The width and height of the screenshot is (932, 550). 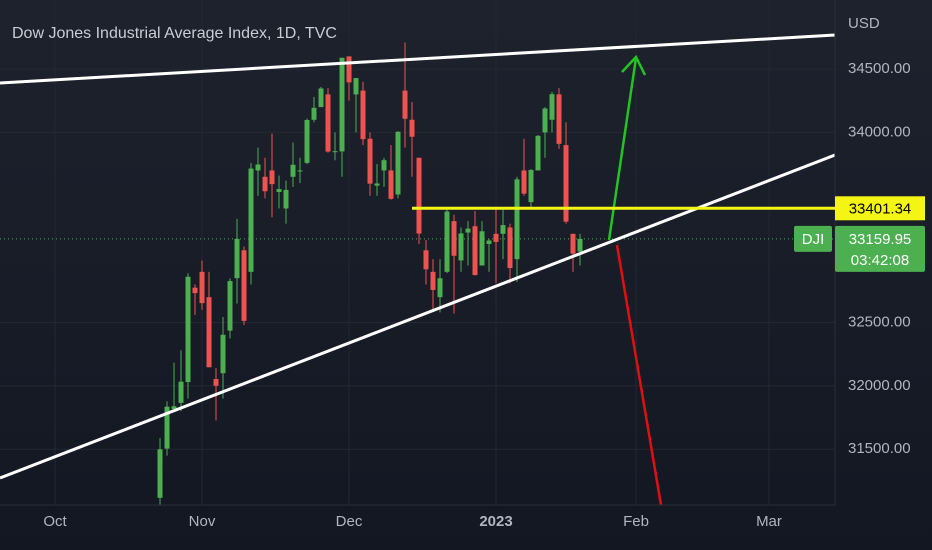 I want to click on upper-trendline, so click(x=418, y=59).